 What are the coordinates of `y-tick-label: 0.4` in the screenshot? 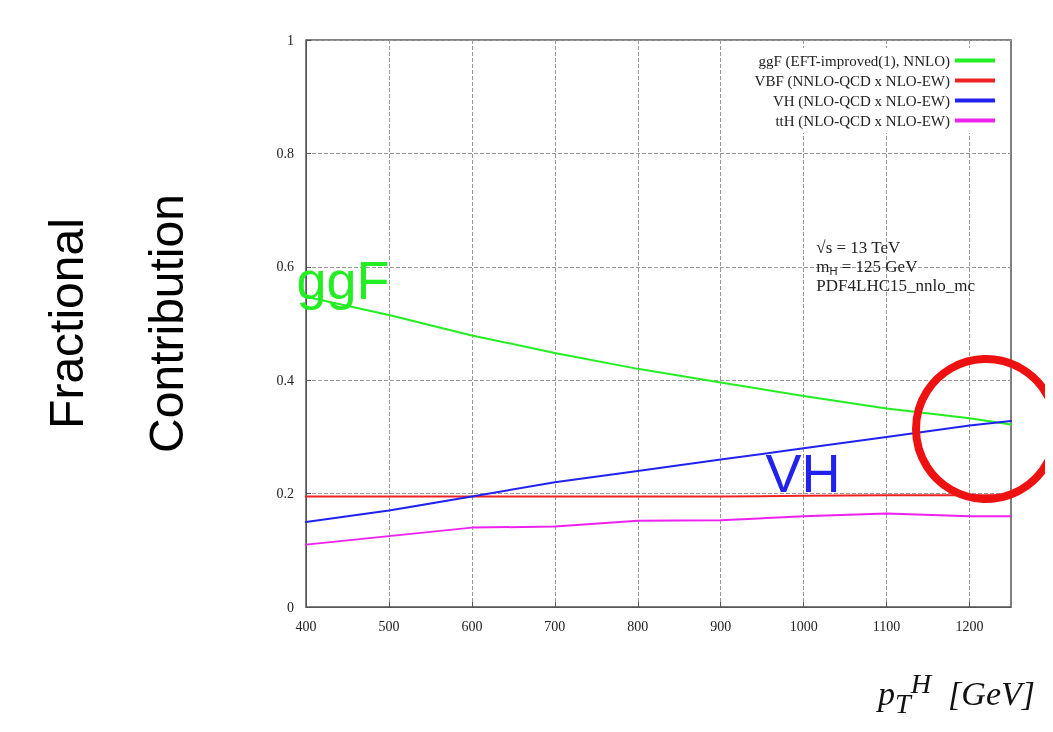 It's located at (285, 380).